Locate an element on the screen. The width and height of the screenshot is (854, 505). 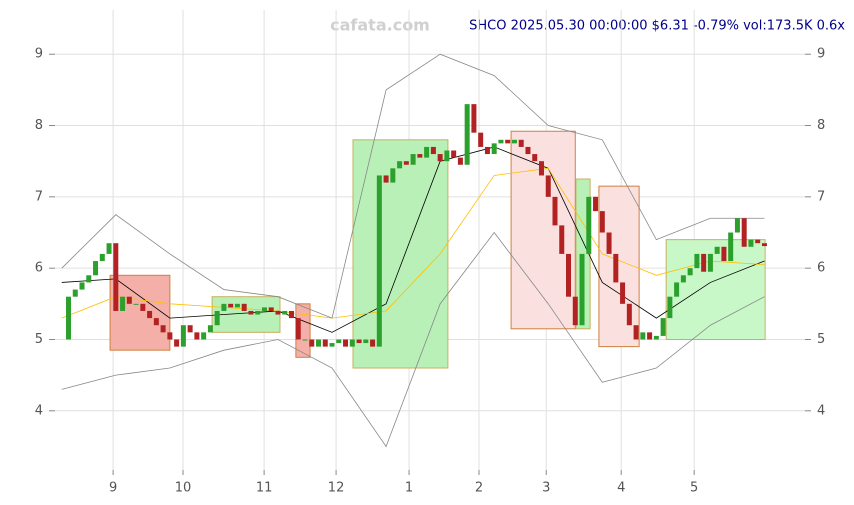
x-tick-label: 12 is located at coordinates (336, 488).